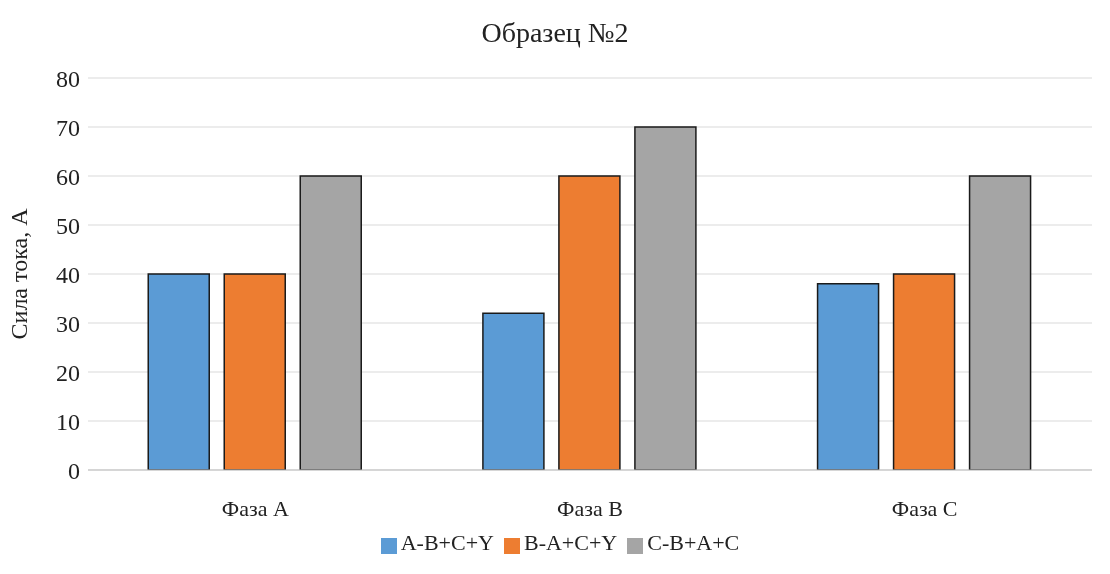  What do you see at coordinates (570, 542) in the screenshot?
I see `legend-label: B-A+C+Y` at bounding box center [570, 542].